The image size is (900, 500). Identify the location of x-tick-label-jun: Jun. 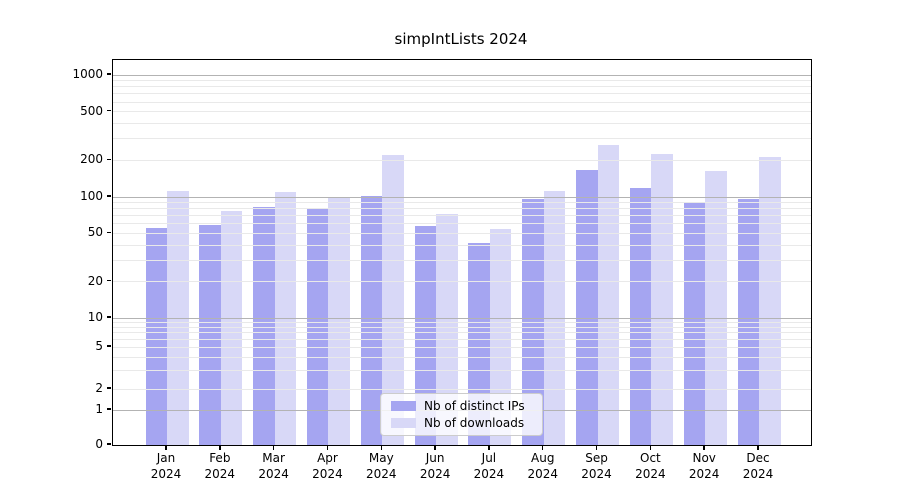
(435, 458).